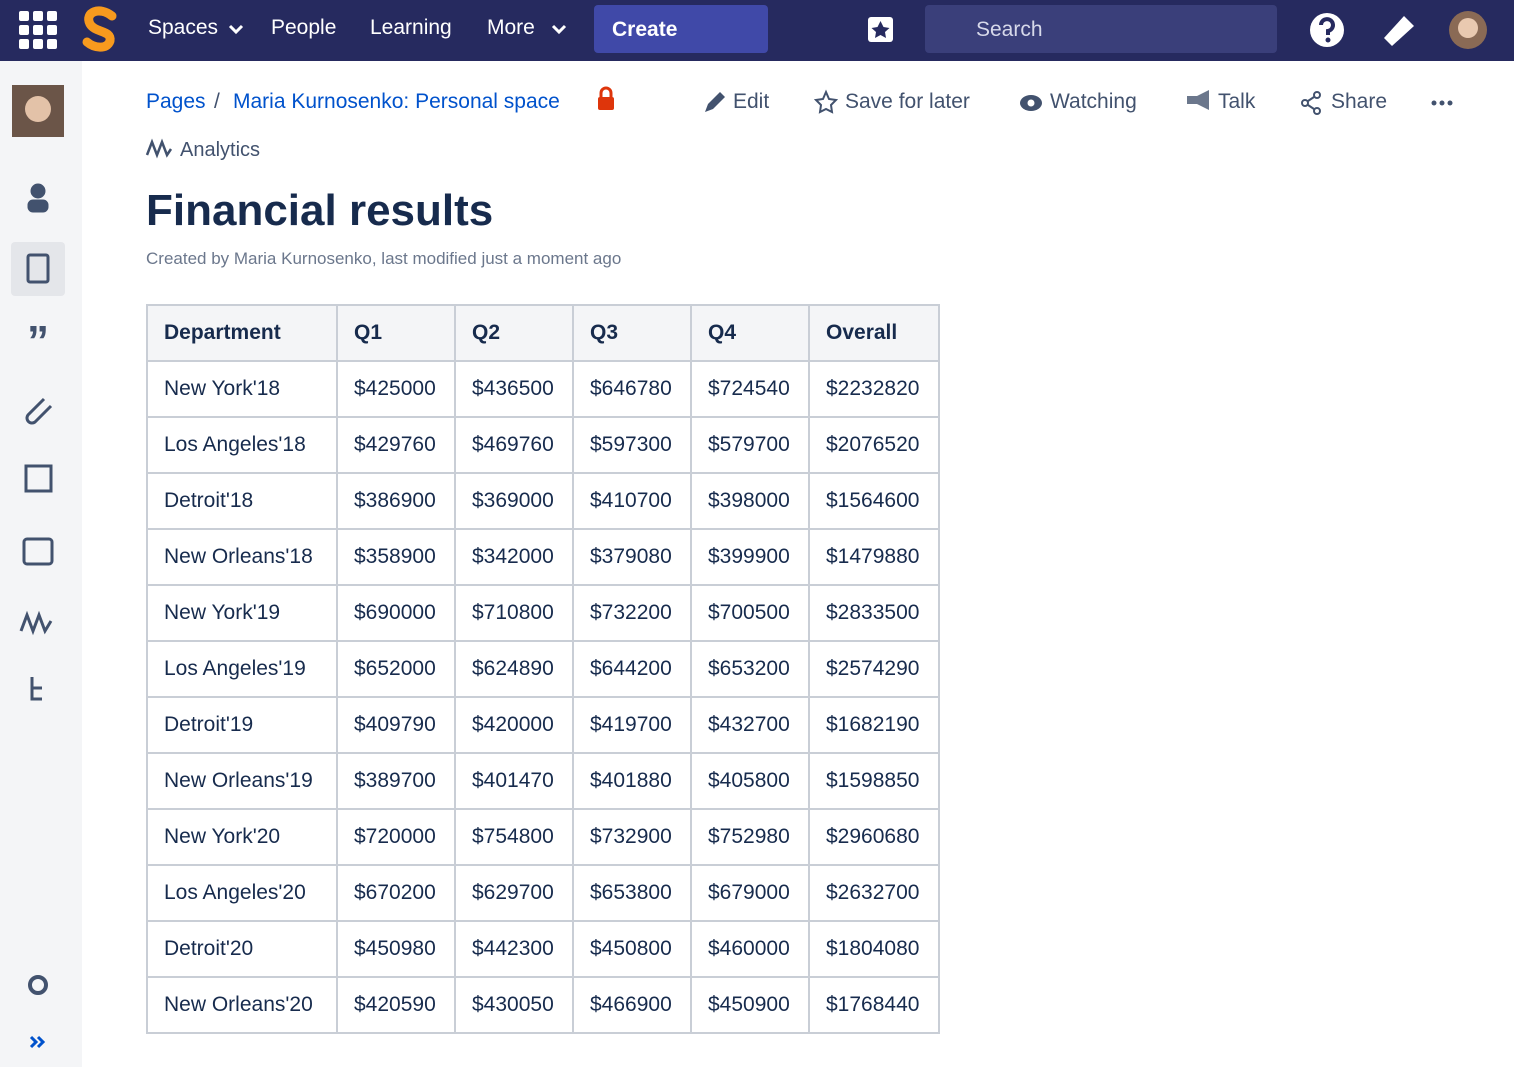 This screenshot has width=1514, height=1072. Describe the element at coordinates (183, 27) in the screenshot. I see `nav-spaces: Spaces` at that location.